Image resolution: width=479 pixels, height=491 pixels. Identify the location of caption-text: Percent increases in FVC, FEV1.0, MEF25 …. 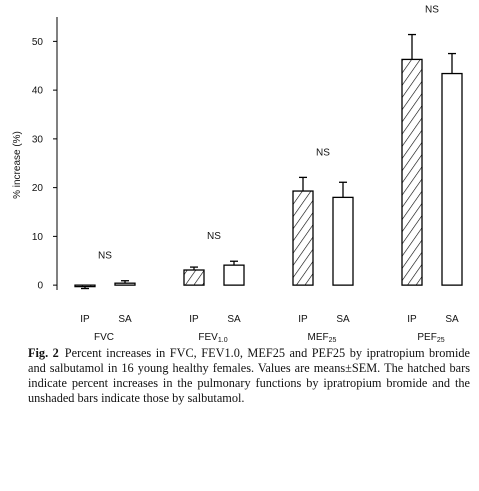
(249, 375).